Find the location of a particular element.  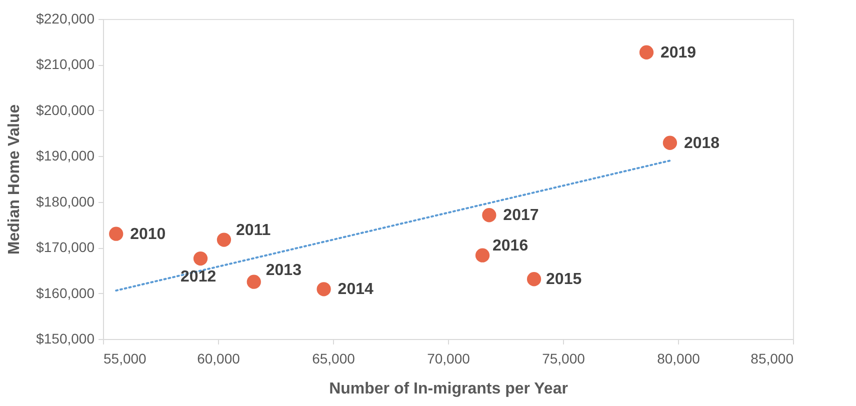

y-axis-title: Median Home Value is located at coordinates (15, 179).